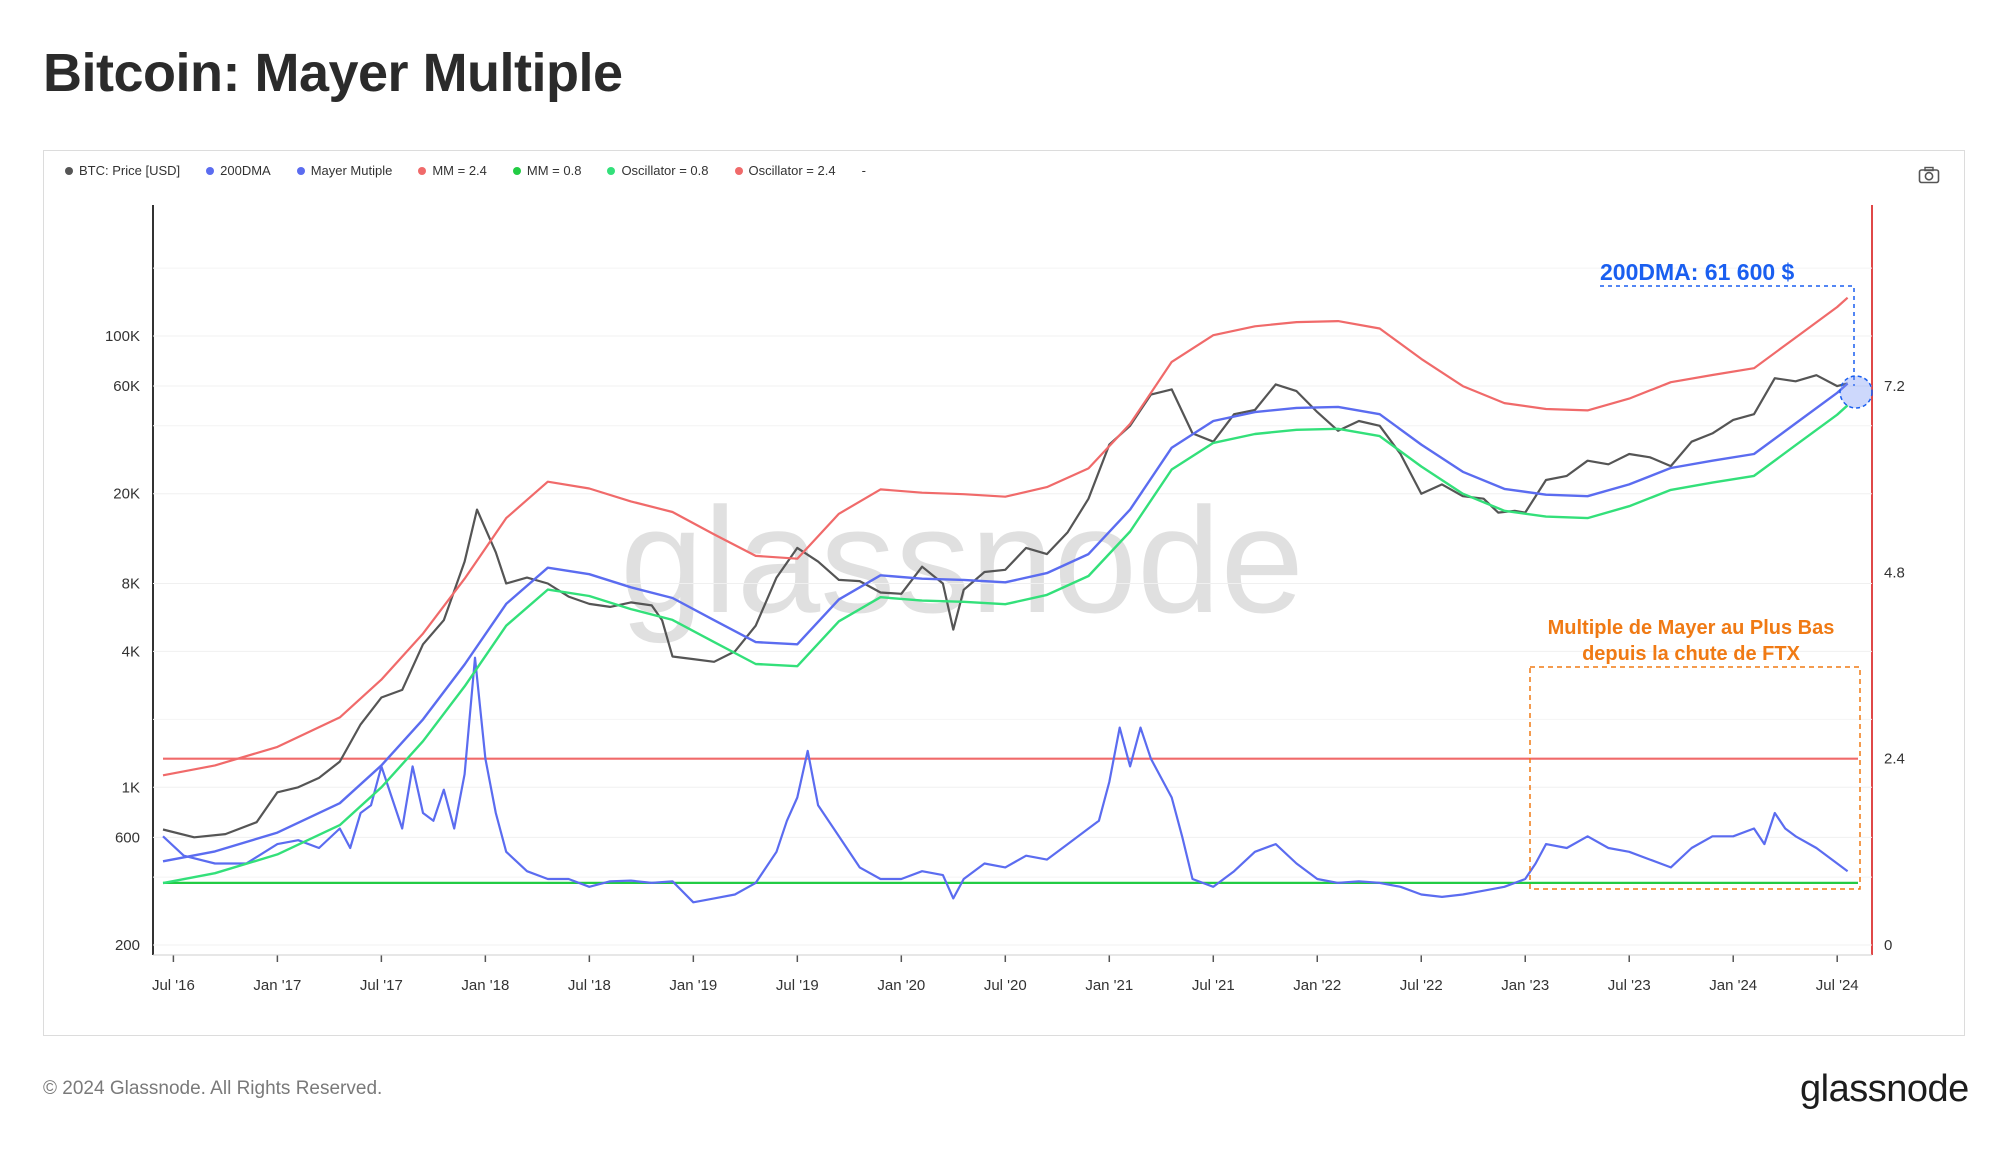 The width and height of the screenshot is (2000, 1152). What do you see at coordinates (1317, 985) in the screenshot?
I see `x-tick-label: Jan '22` at bounding box center [1317, 985].